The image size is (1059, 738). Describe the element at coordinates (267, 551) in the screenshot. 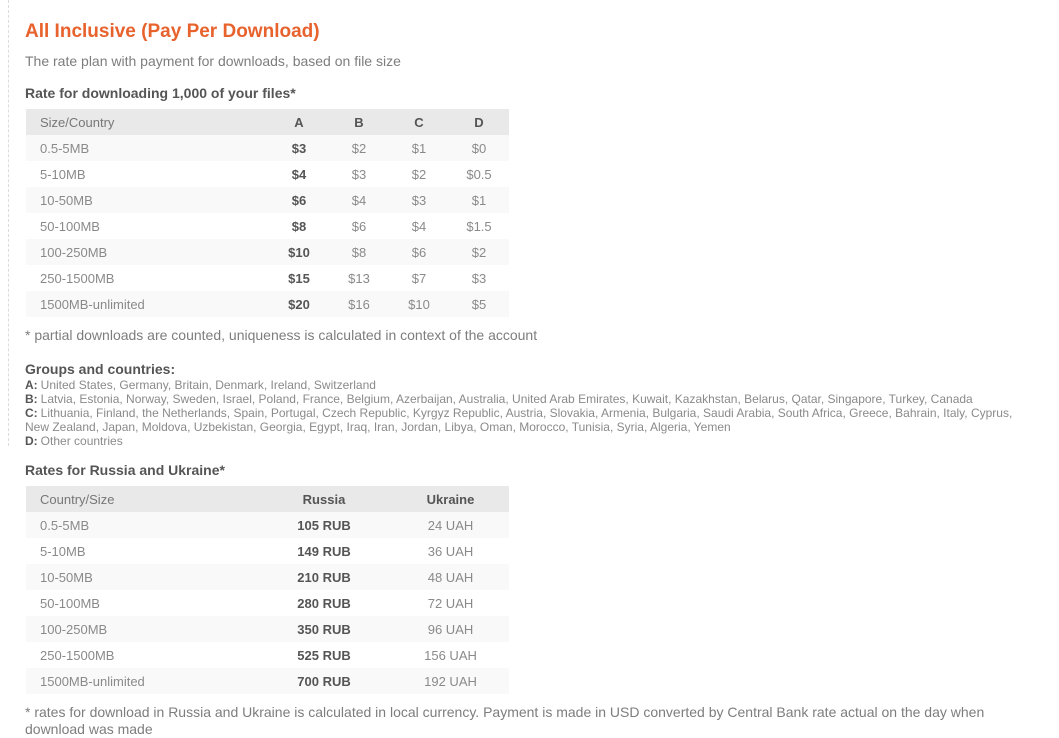

I see `table-row: 5-10MB 149 RUB 36 UAH` at that location.